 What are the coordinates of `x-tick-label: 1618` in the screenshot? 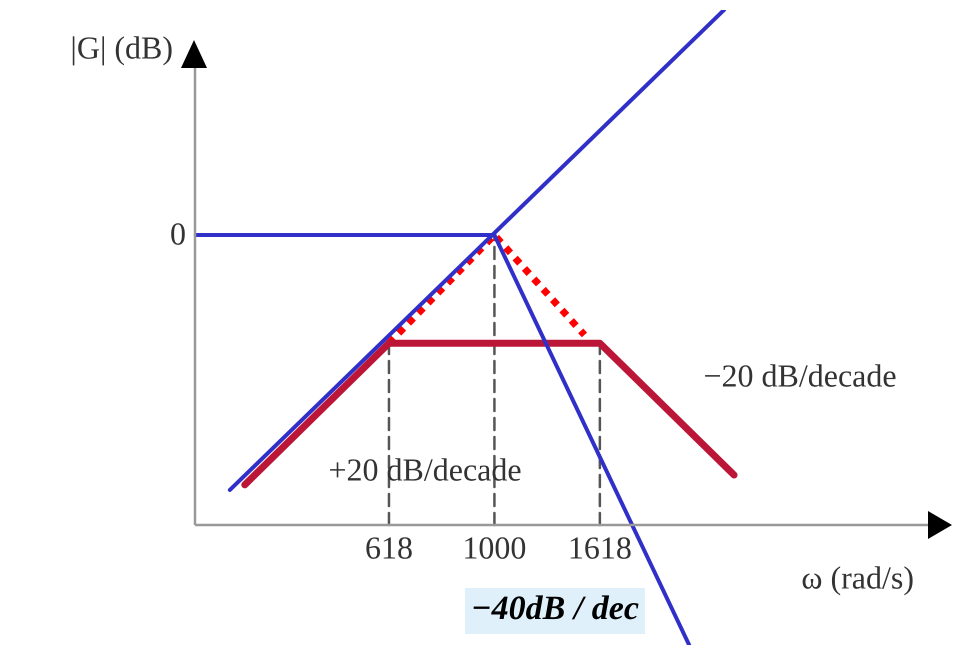 It's located at (600, 548).